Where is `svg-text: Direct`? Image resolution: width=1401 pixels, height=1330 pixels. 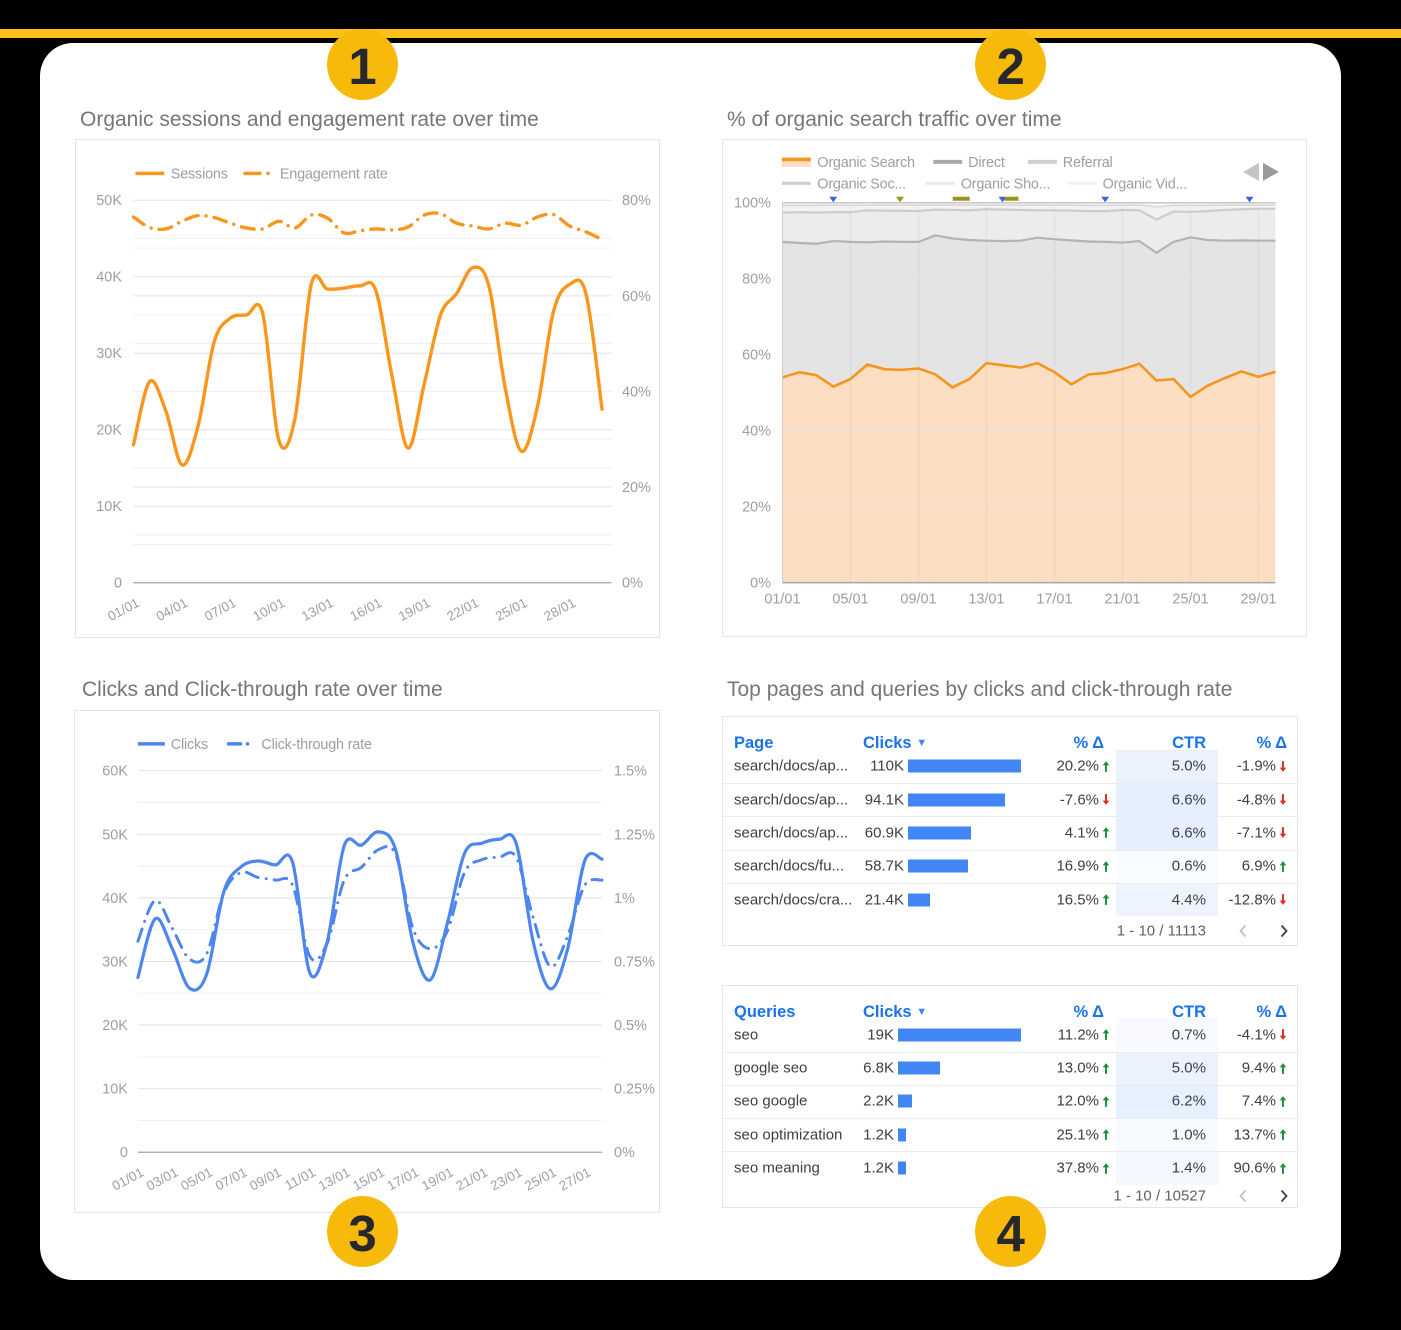
svg-text: Direct is located at coordinates (986, 163).